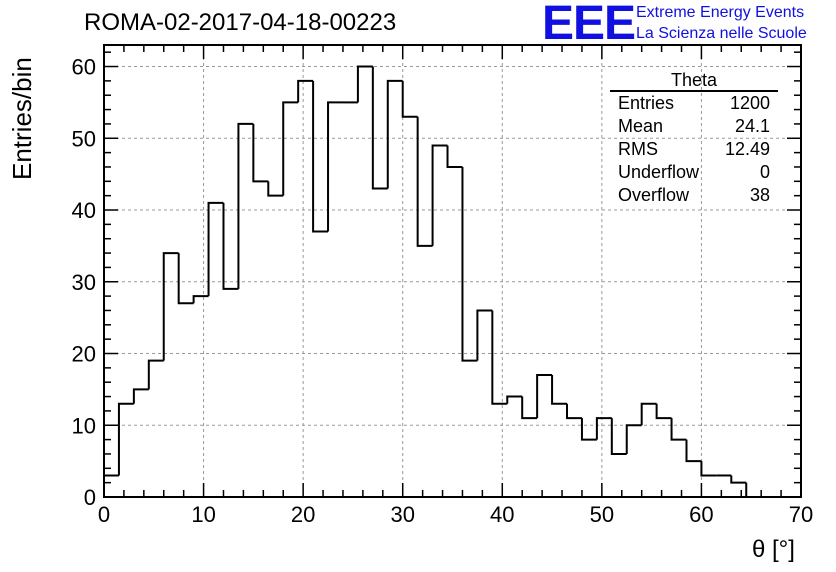 The image size is (836, 572). What do you see at coordinates (720, 12) in the screenshot?
I see `logo-text-line1: Extreme Energy Events` at bounding box center [720, 12].